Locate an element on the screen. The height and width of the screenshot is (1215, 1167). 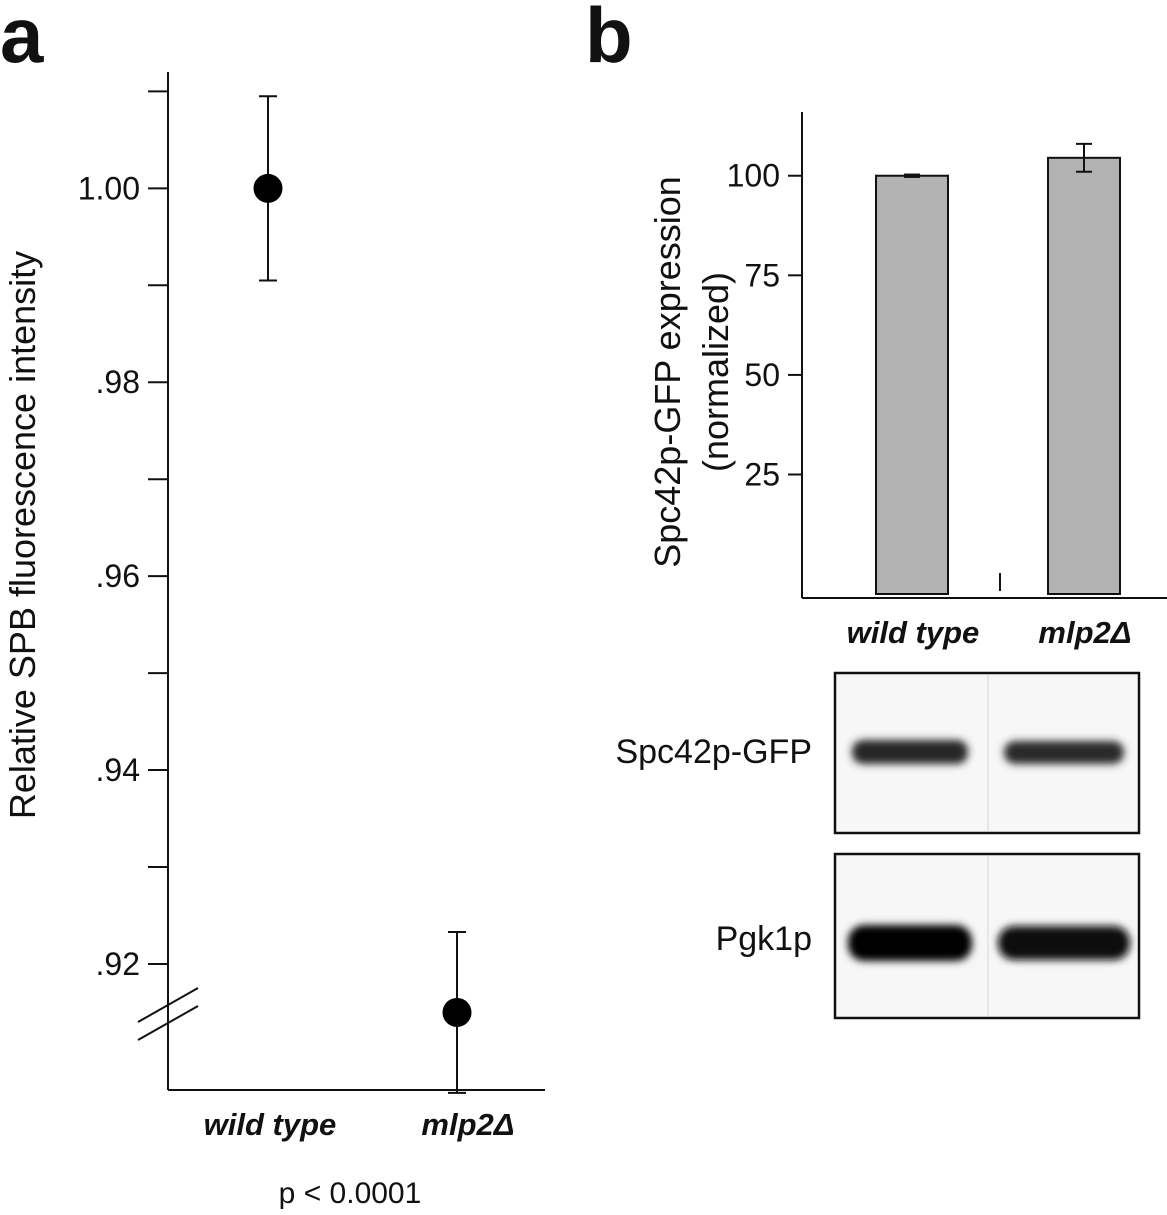
chart-b-ylabel: Spc42p-GFP expression is located at coordinates (667, 372).